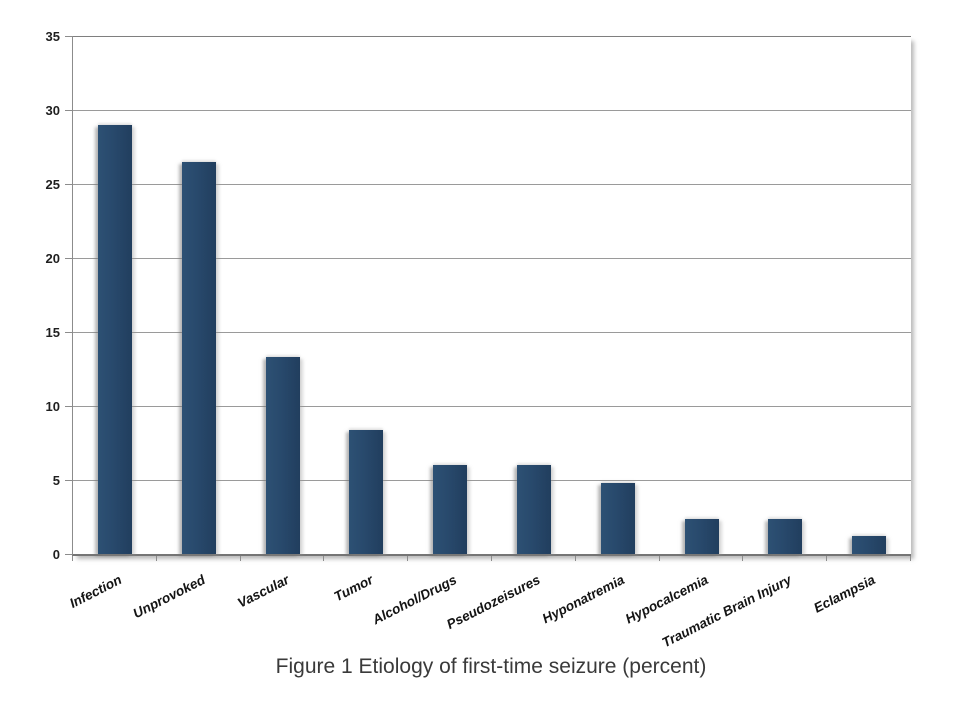  What do you see at coordinates (263, 591) in the screenshot?
I see `x-category-label-vascular: Vascular` at bounding box center [263, 591].